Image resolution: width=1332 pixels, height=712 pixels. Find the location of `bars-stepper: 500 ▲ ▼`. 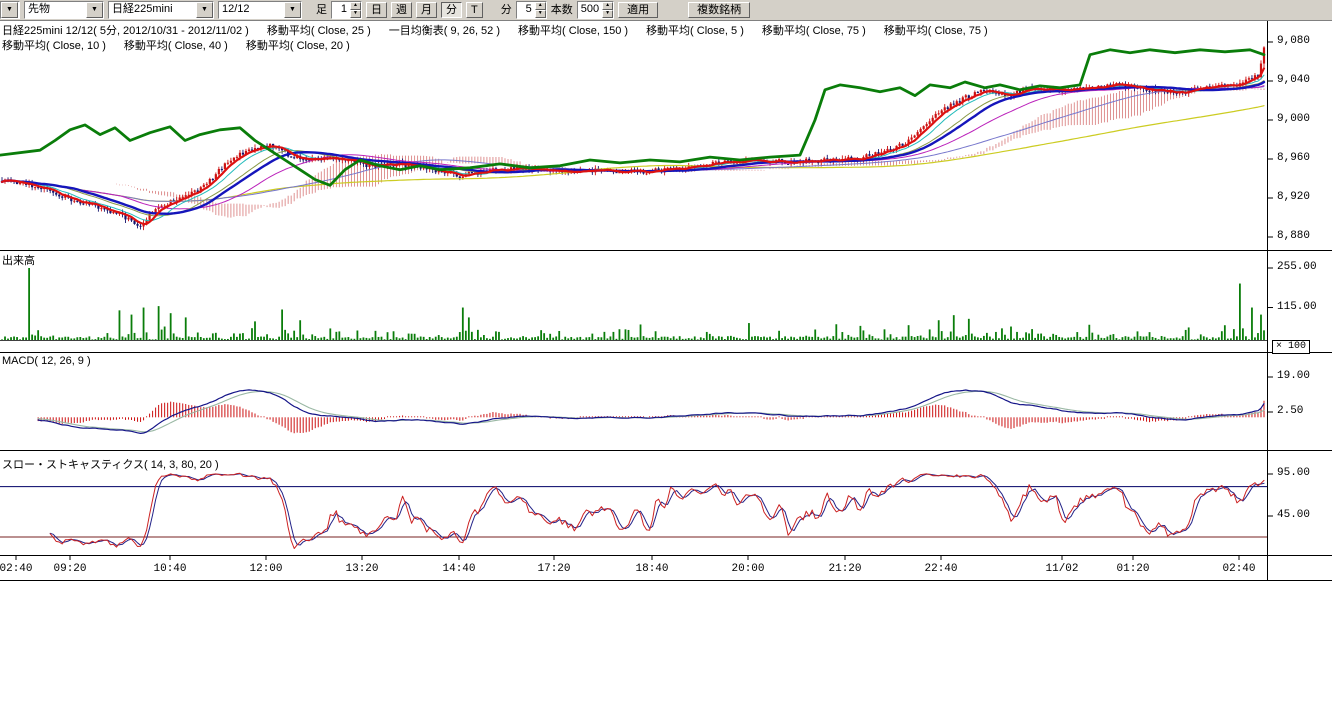

bars-stepper: 500 ▲ ▼ is located at coordinates (595, 10).